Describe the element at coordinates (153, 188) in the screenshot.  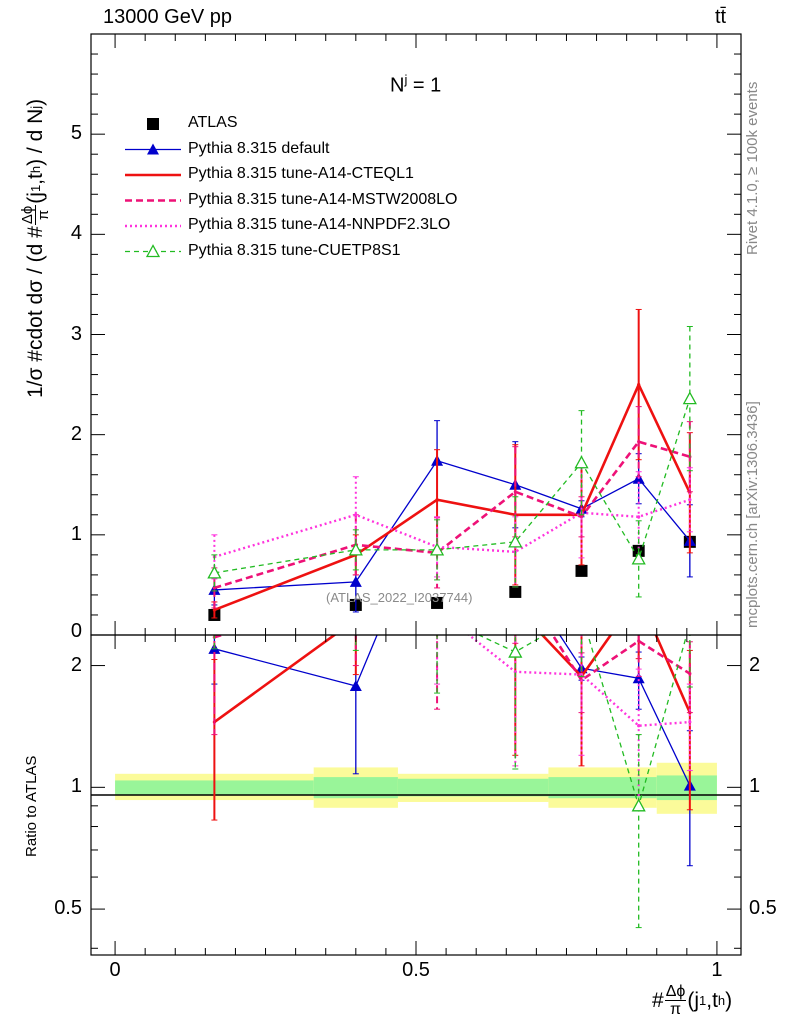
I see `legend` at that location.